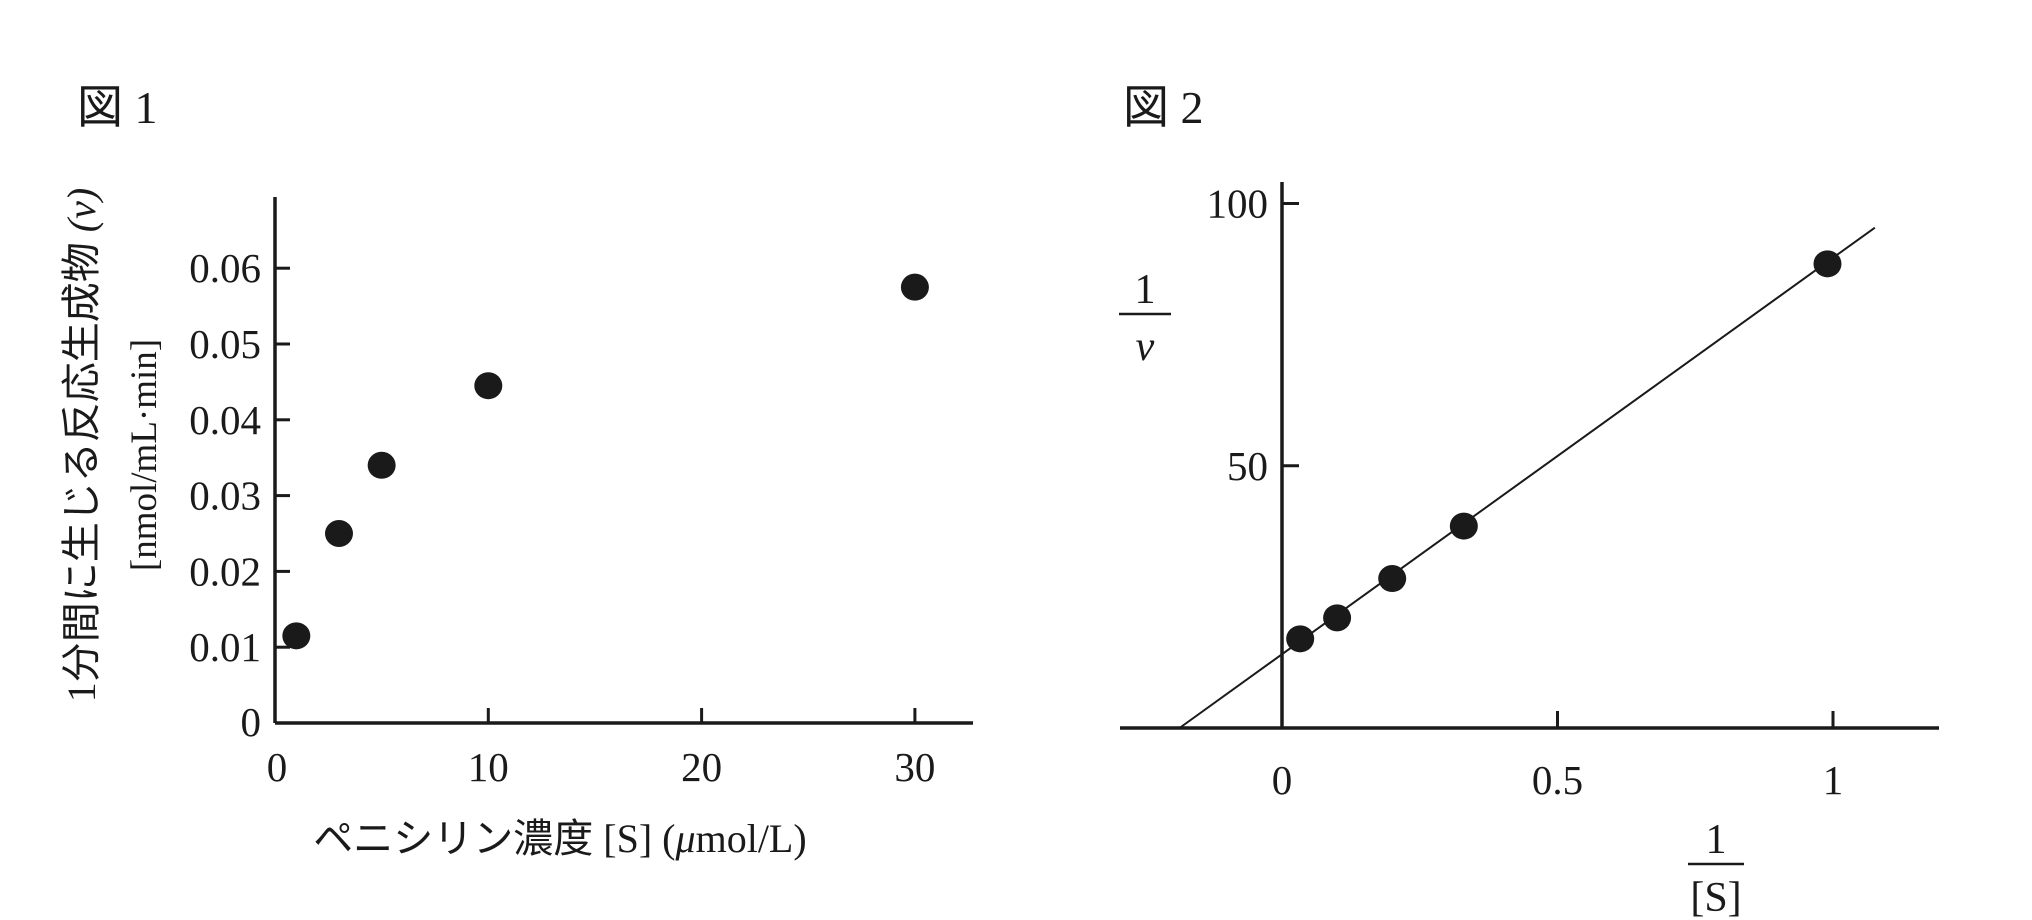 The height and width of the screenshot is (920, 2032). What do you see at coordinates (701, 767) in the screenshot?
I see `x-tick-label: 20` at bounding box center [701, 767].